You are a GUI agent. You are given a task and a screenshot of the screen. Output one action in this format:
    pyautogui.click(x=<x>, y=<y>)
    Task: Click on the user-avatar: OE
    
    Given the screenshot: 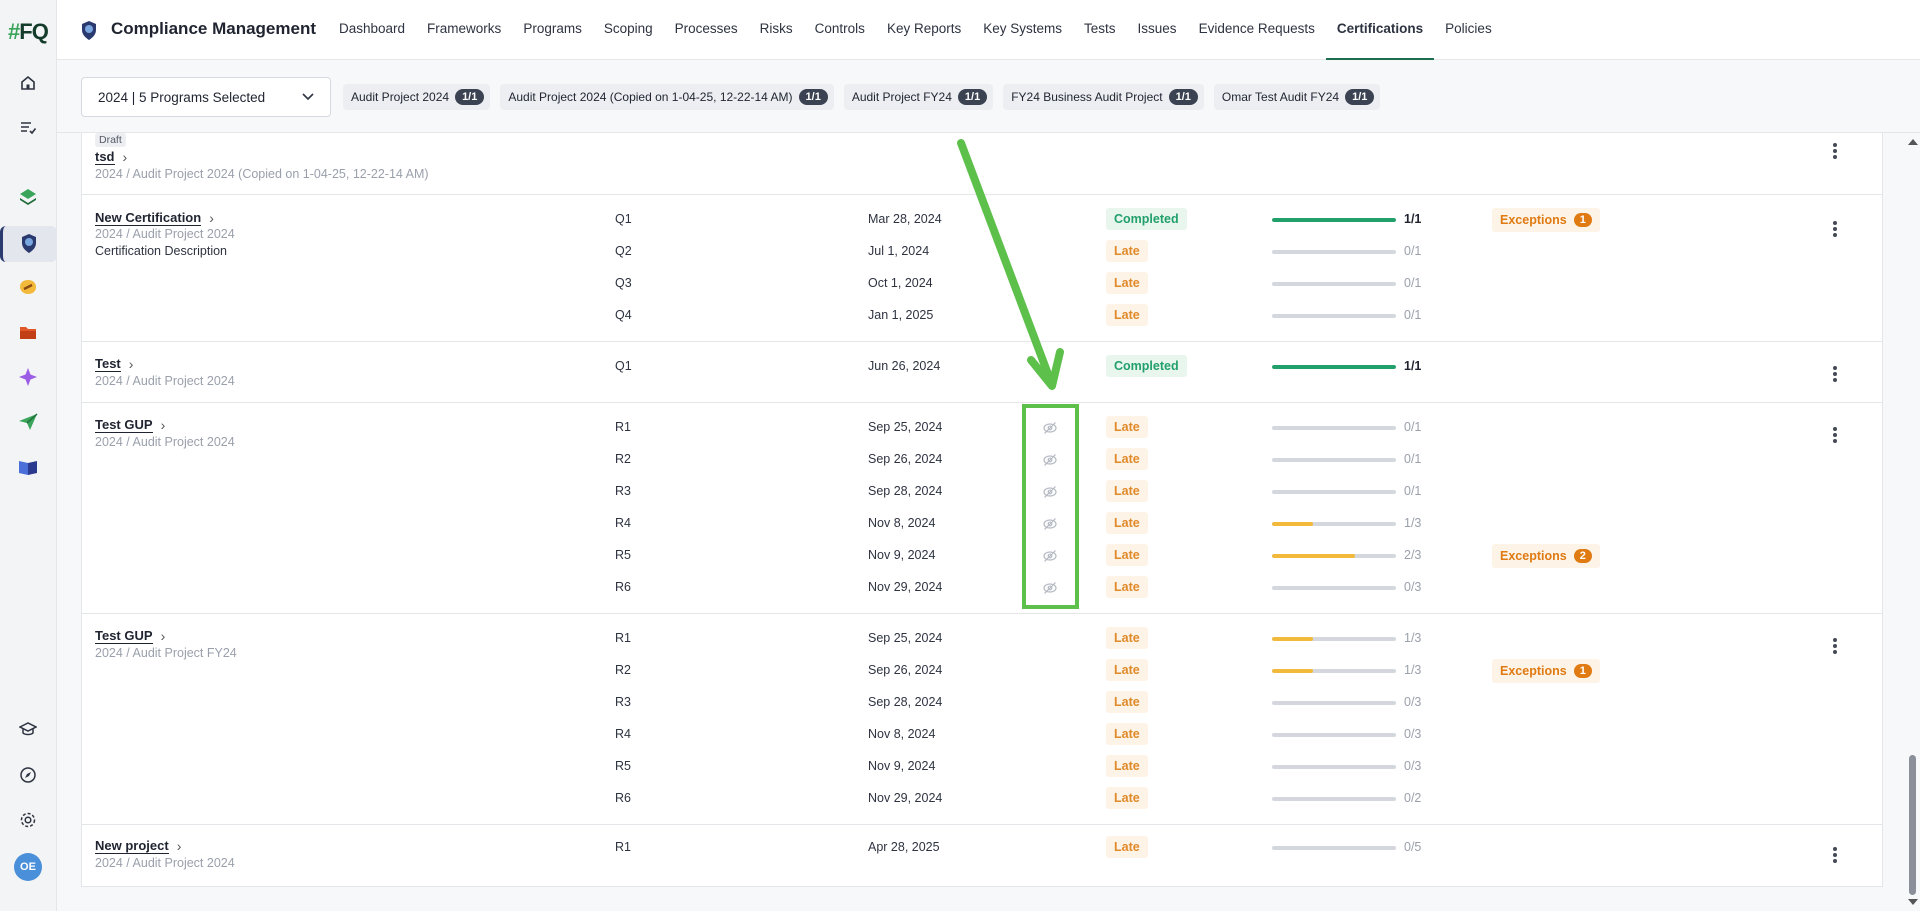 What is the action you would take?
    pyautogui.click(x=28, y=867)
    